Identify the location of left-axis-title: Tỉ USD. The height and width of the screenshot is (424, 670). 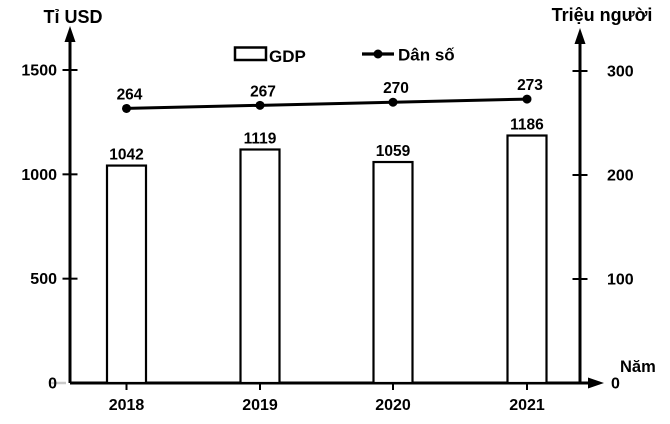
(72, 17).